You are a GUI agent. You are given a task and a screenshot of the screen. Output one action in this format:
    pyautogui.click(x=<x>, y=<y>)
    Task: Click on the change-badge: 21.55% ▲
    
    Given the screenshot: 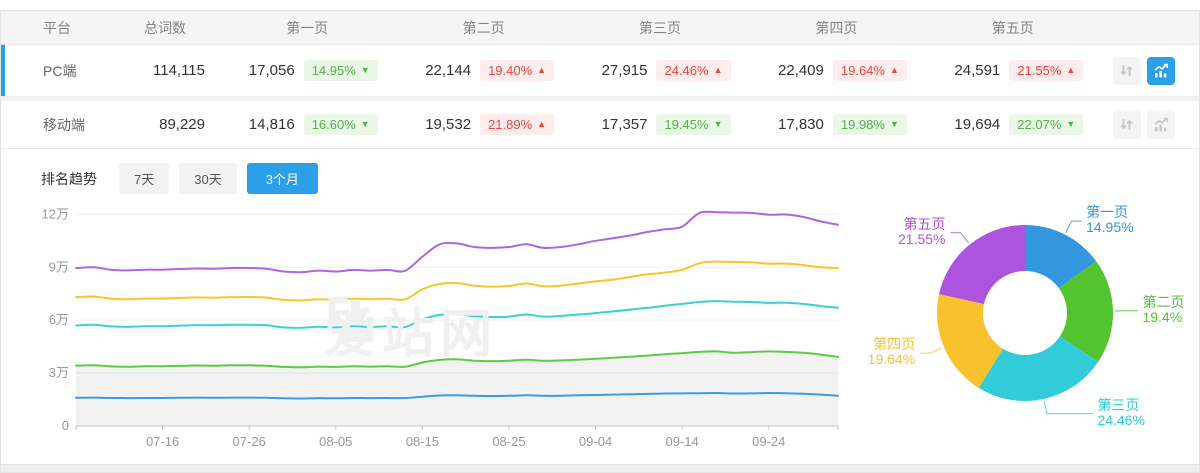 What is the action you would take?
    pyautogui.click(x=1046, y=70)
    